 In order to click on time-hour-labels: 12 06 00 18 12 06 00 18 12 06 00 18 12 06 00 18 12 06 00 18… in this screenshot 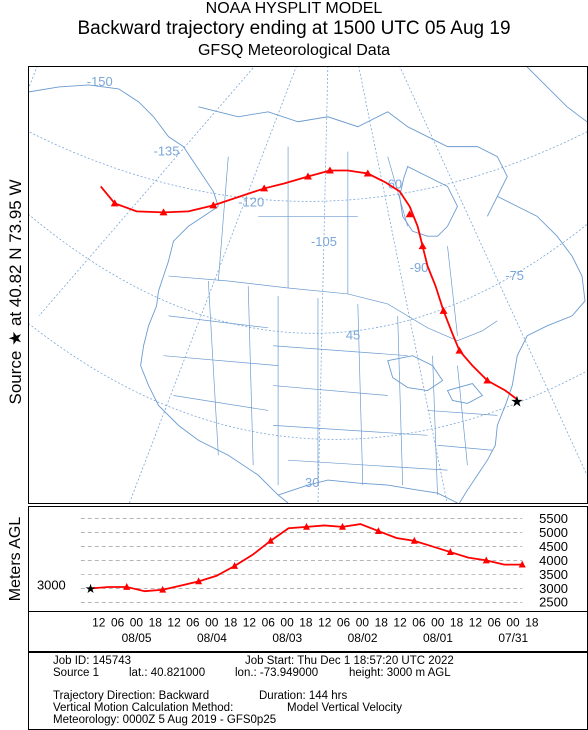, I will do `click(315, 623)`.